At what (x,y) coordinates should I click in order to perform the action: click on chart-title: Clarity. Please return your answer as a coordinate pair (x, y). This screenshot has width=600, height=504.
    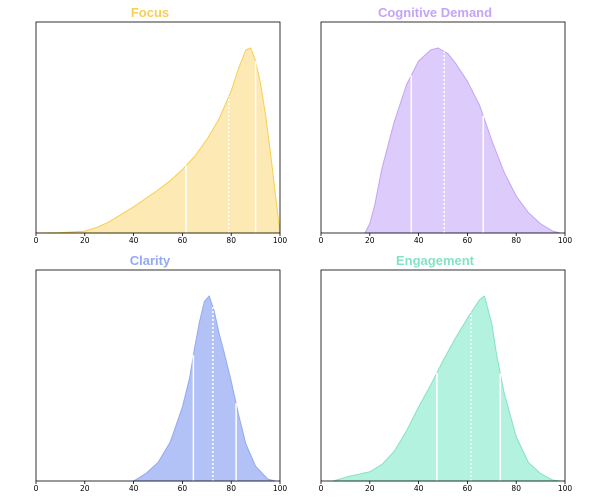
    Looking at the image, I should click on (150, 260).